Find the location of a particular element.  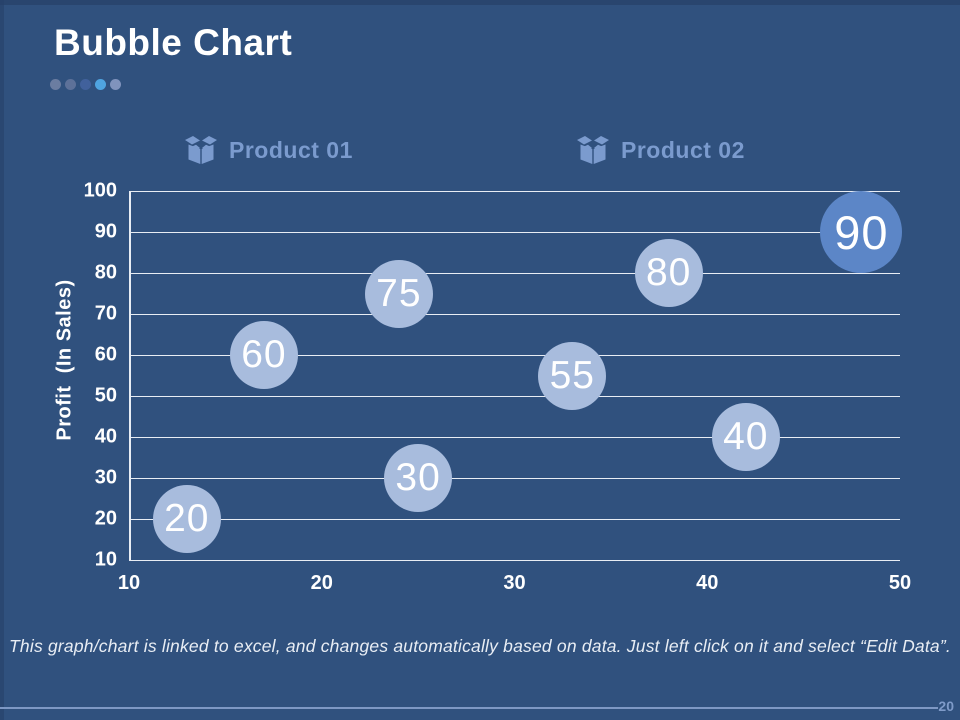

bubble-product-01-60: 60 is located at coordinates (263, 355).